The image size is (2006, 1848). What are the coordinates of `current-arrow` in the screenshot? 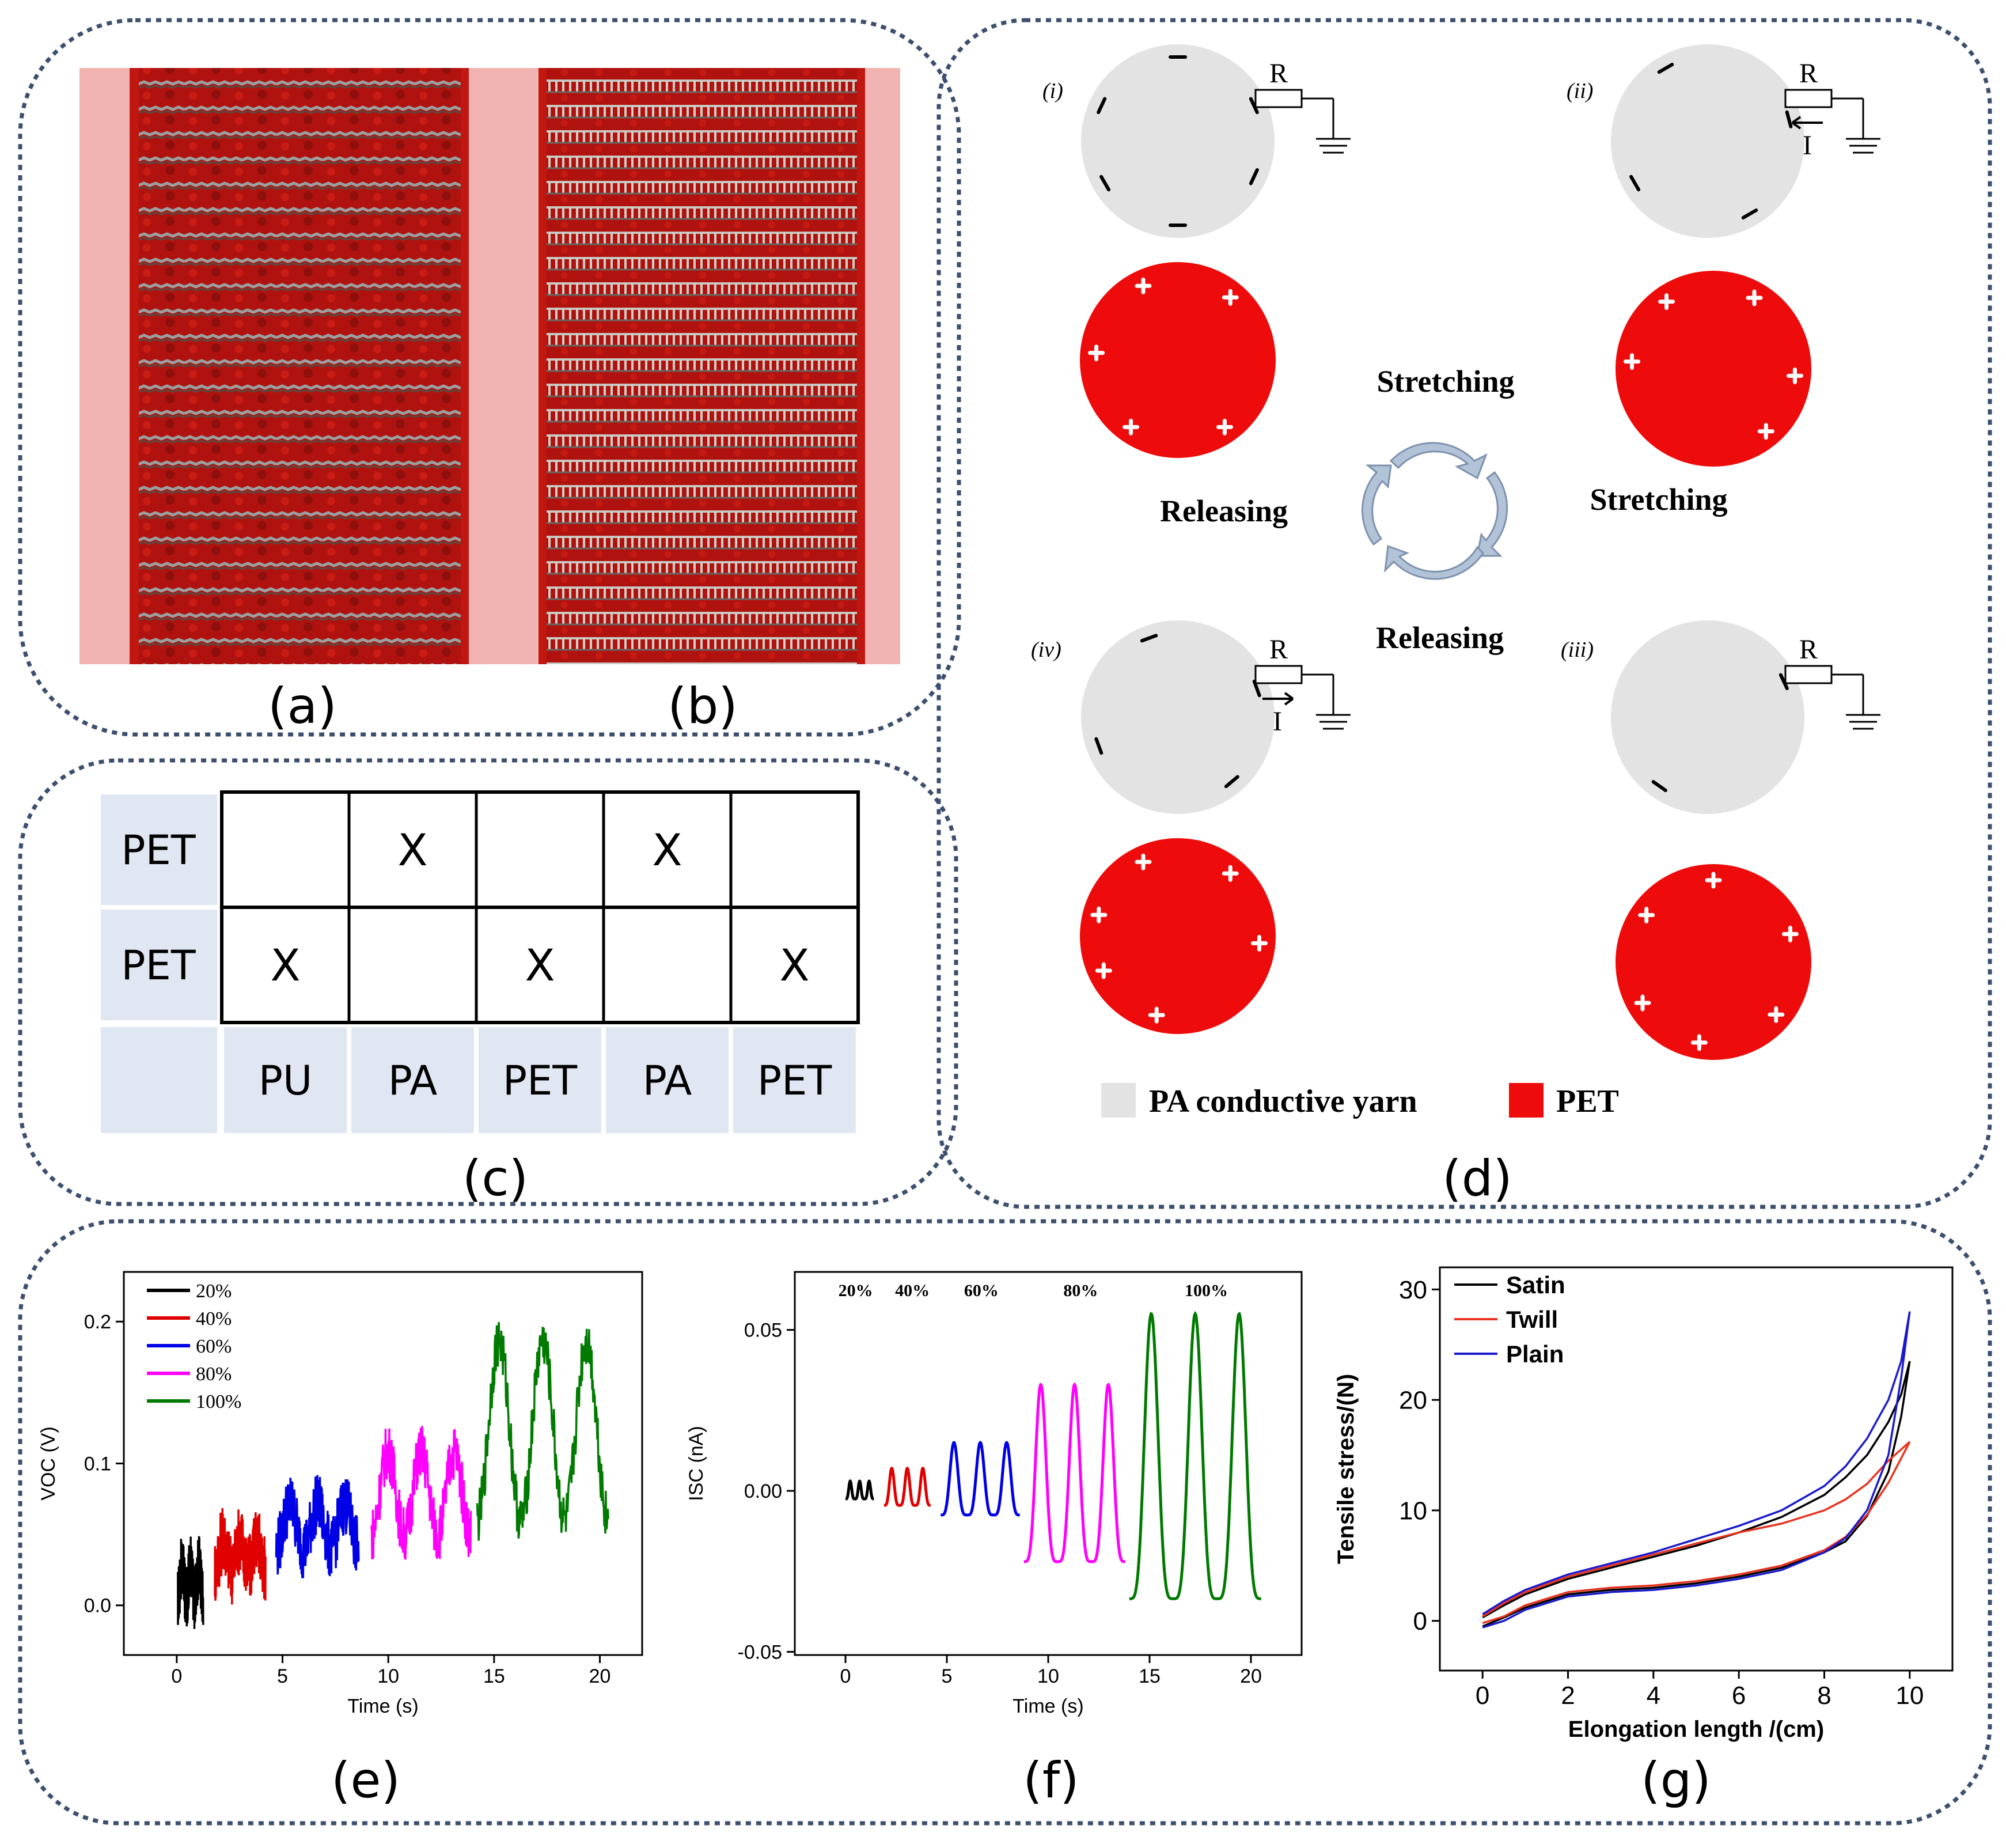 It's located at (1807, 123).